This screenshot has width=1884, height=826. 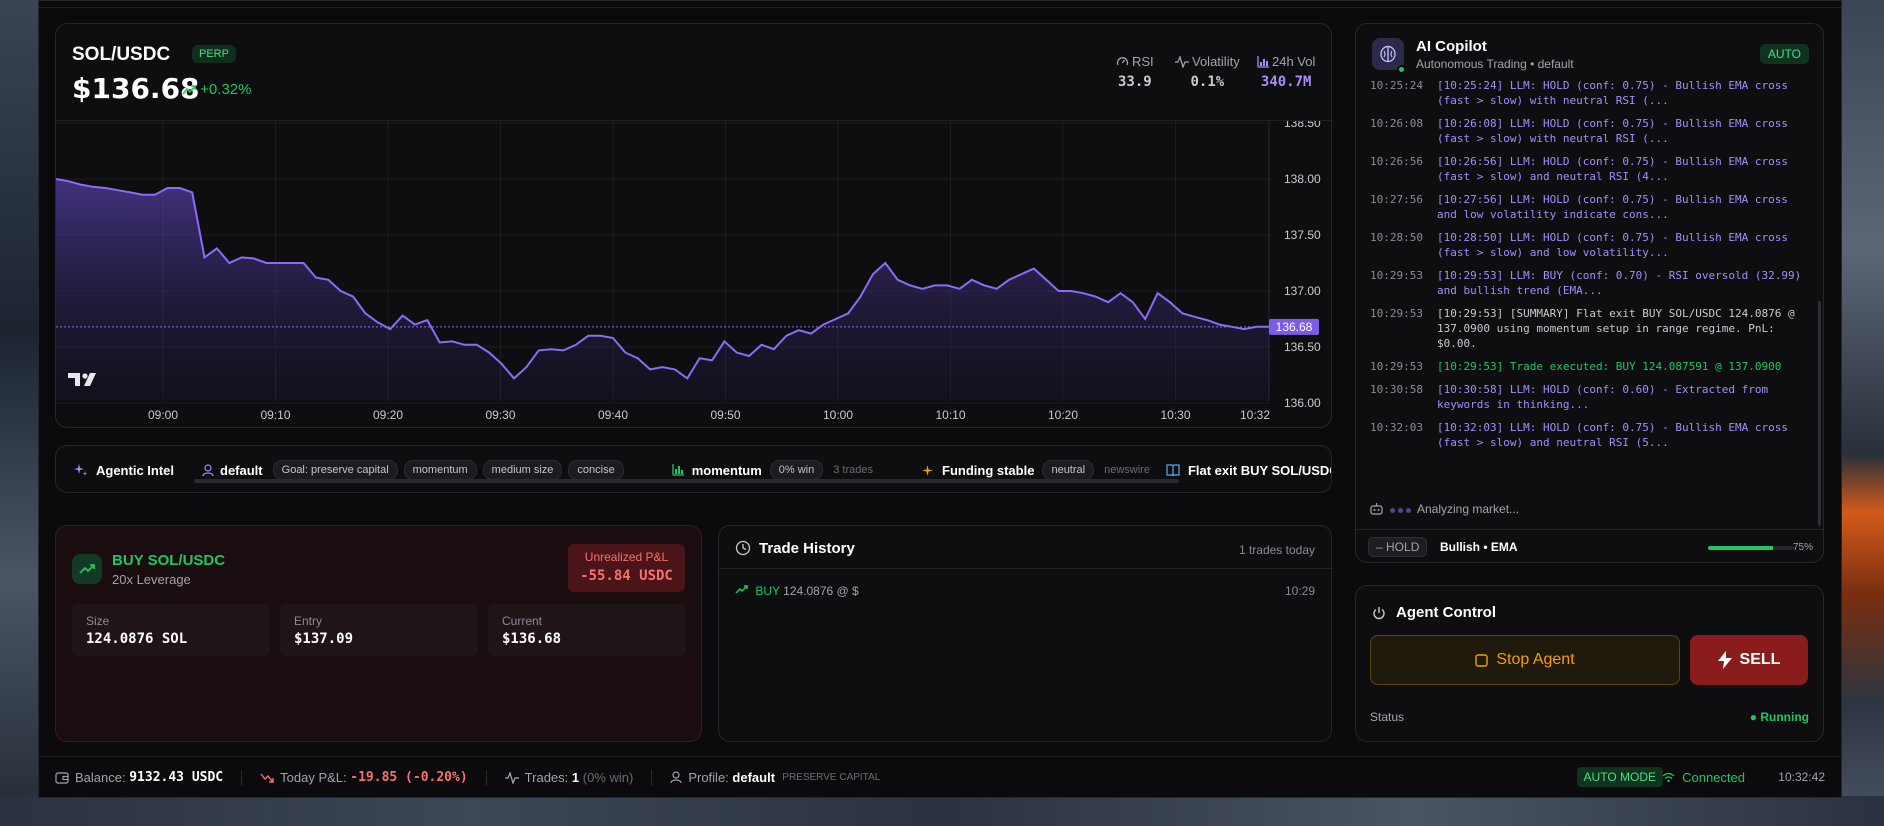 I want to click on log-timestamp: 10:29:53, so click(x=1396, y=275).